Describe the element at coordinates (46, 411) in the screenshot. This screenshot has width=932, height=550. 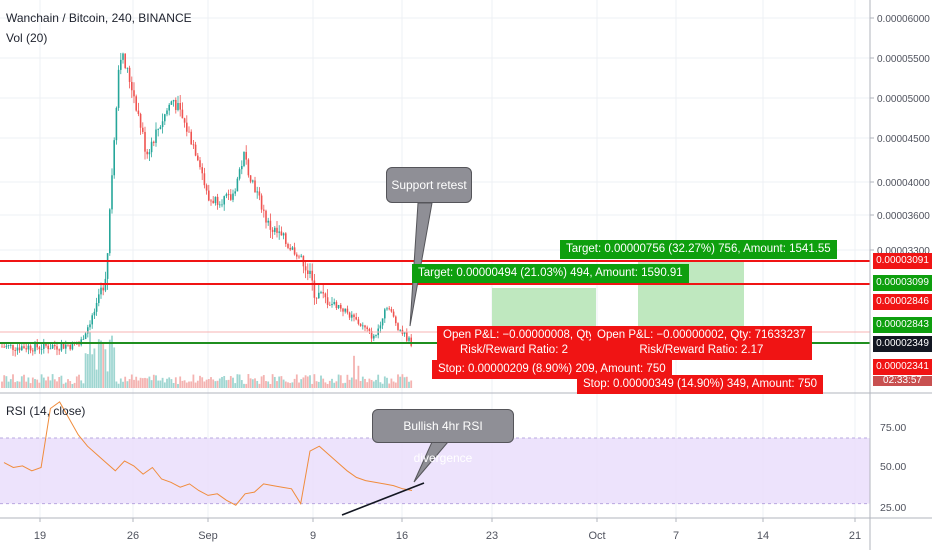
I see `rsi-label: RSI (14, close)` at that location.